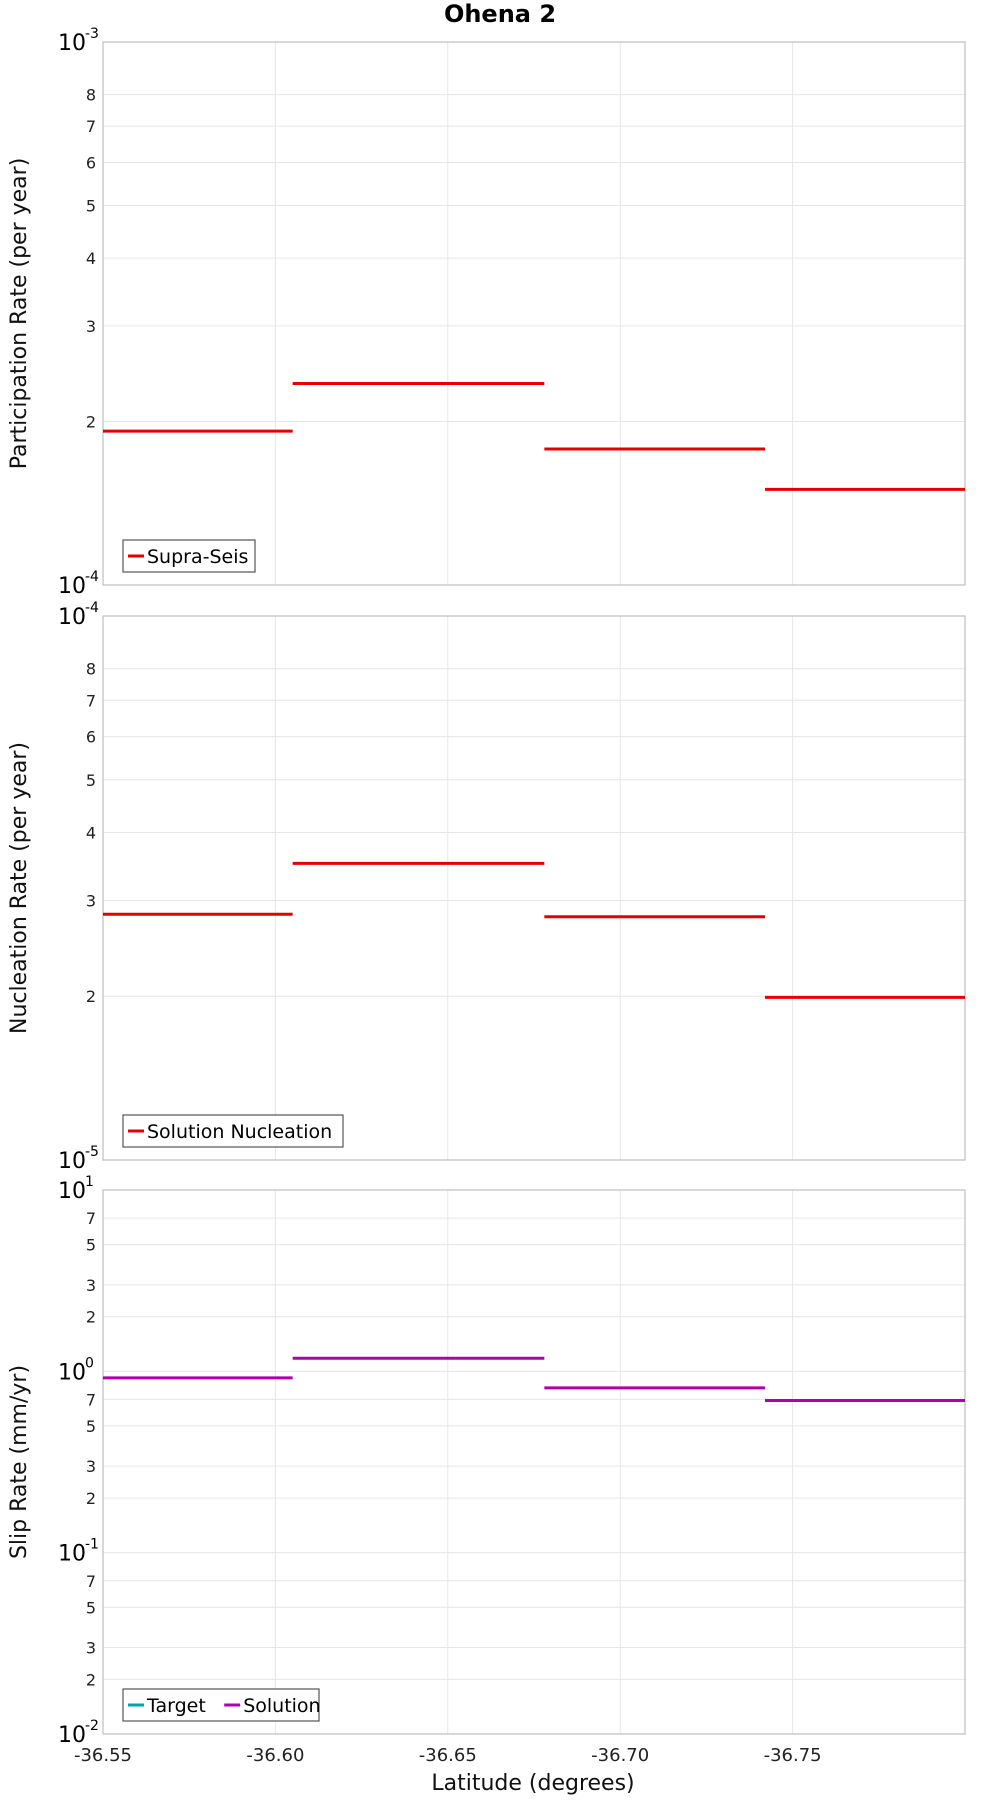 The width and height of the screenshot is (1000, 1800). I want to click on legend-label: Target, so click(176, 1706).